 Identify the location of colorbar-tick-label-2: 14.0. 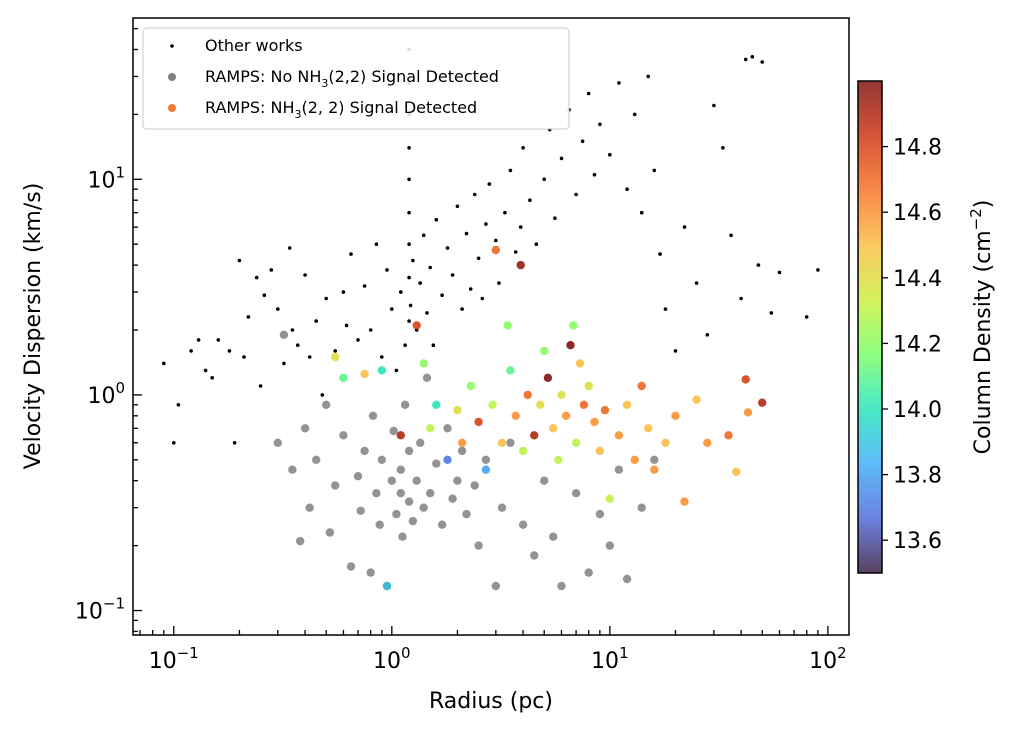
(917, 410).